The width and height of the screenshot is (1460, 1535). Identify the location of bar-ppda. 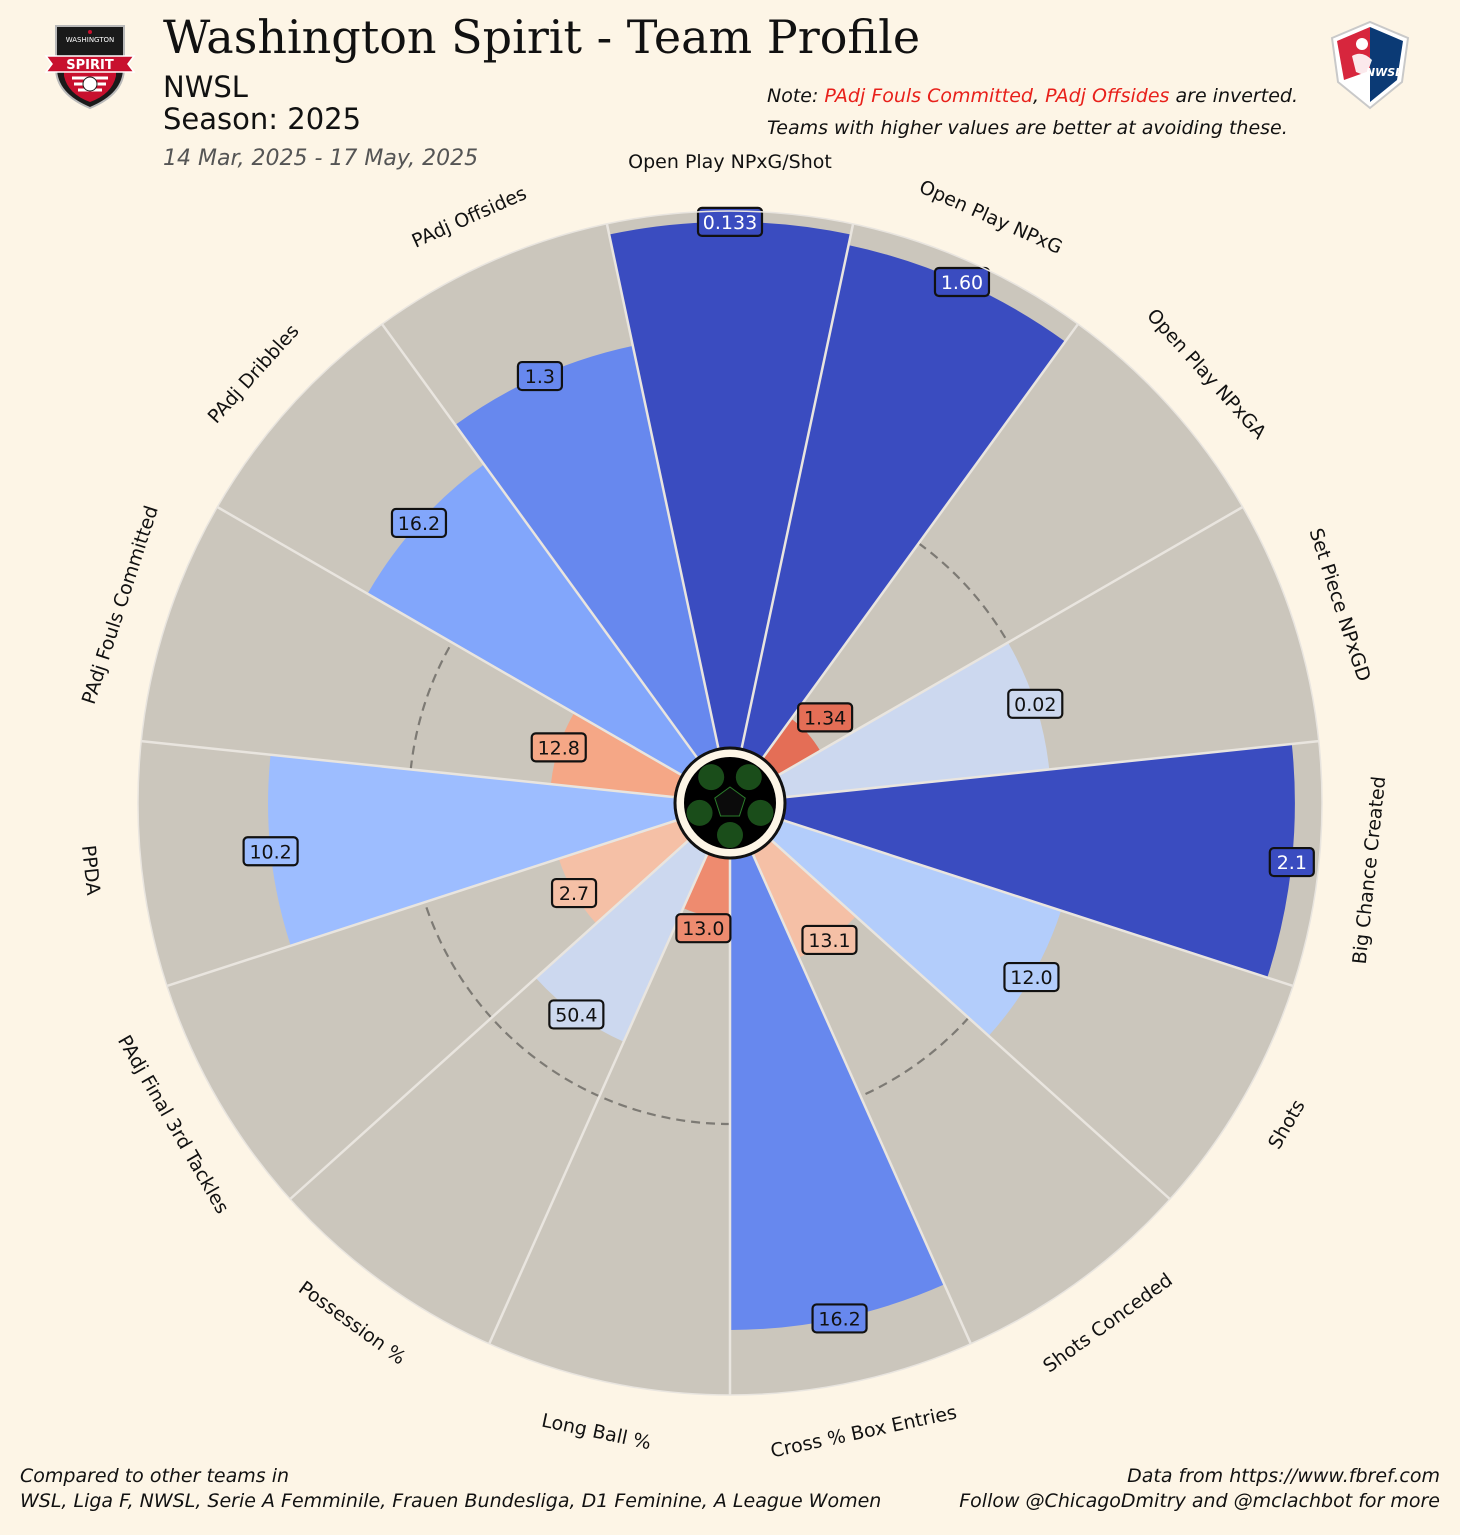
(475, 850).